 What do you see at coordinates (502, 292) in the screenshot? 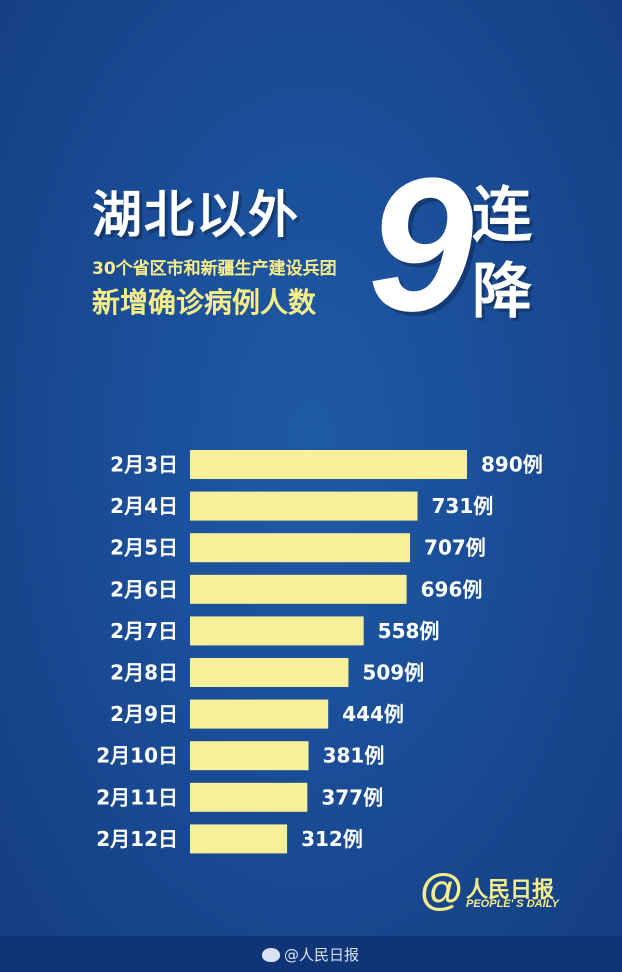
I see `big-char-jiang: 降` at bounding box center [502, 292].